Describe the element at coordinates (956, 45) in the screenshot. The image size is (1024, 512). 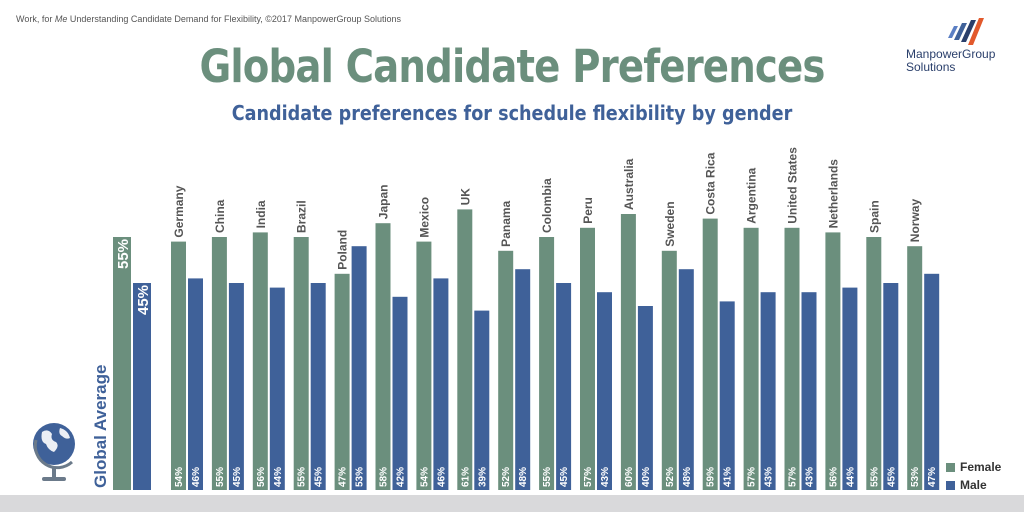
I see `company-logo: ManpowerGroup Solutions` at that location.